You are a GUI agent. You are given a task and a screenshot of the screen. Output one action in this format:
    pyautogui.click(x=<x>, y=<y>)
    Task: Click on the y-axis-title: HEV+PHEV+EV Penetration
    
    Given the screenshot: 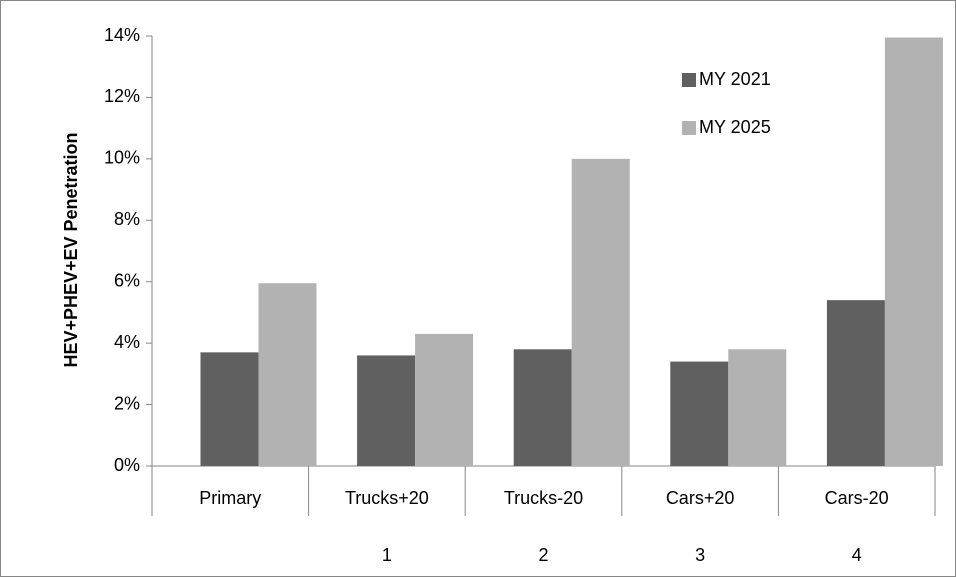 What is the action you would take?
    pyautogui.click(x=71, y=249)
    